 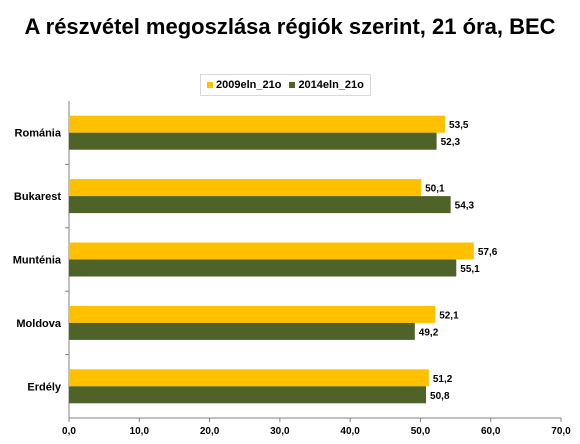 What do you see at coordinates (459, 125) in the screenshot?
I see `data-label: 53,5` at bounding box center [459, 125].